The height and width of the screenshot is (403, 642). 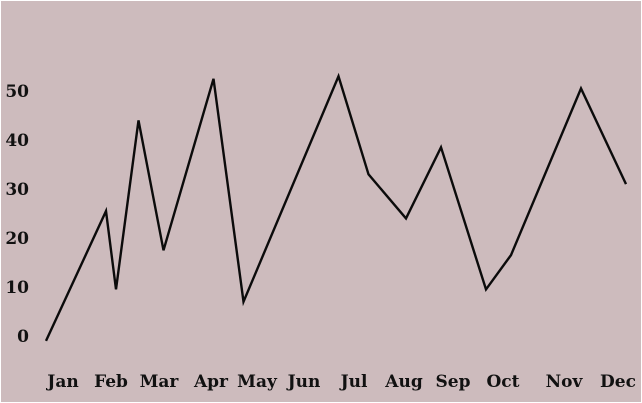 I want to click on x-tick-label-oct: Oct, so click(x=502, y=382).